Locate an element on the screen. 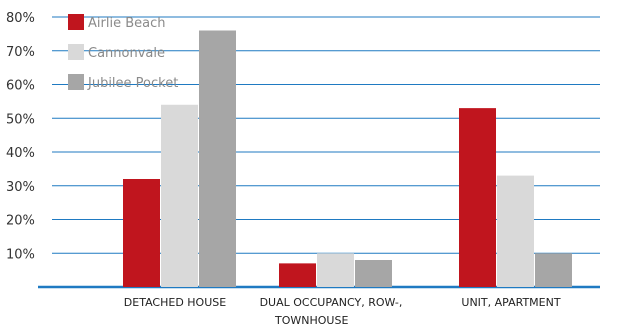 This screenshot has width=619, height=333. y-tick-label: 30% is located at coordinates (20, 187).